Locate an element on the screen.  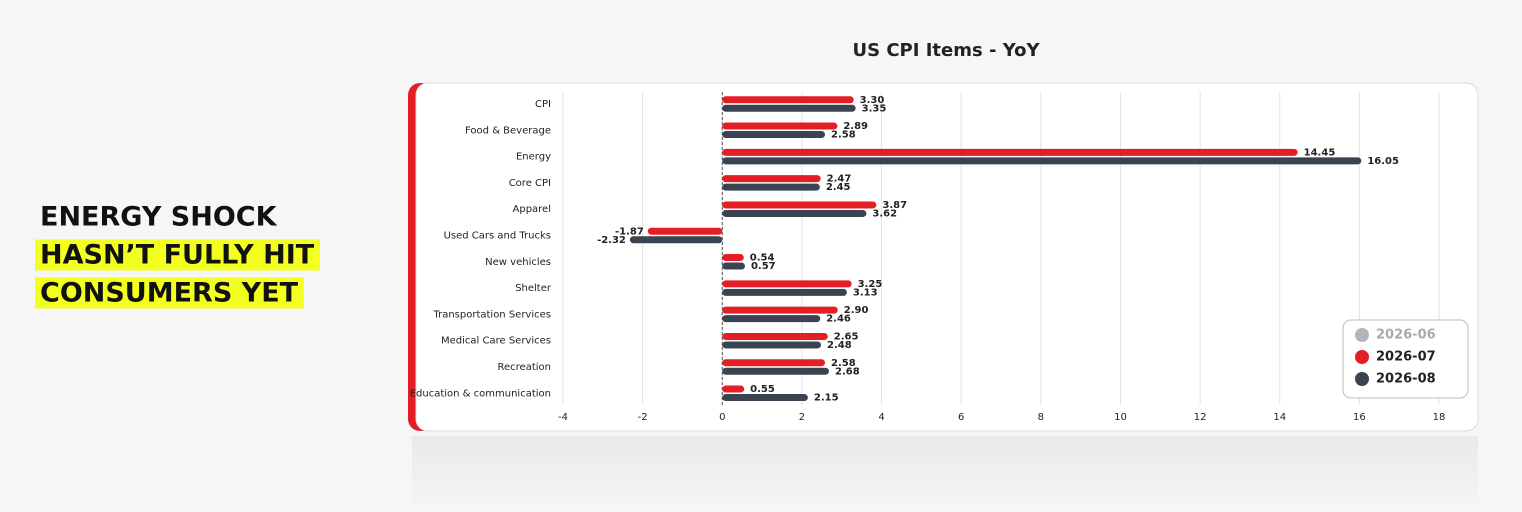
reflection is located at coordinates (945, 474).